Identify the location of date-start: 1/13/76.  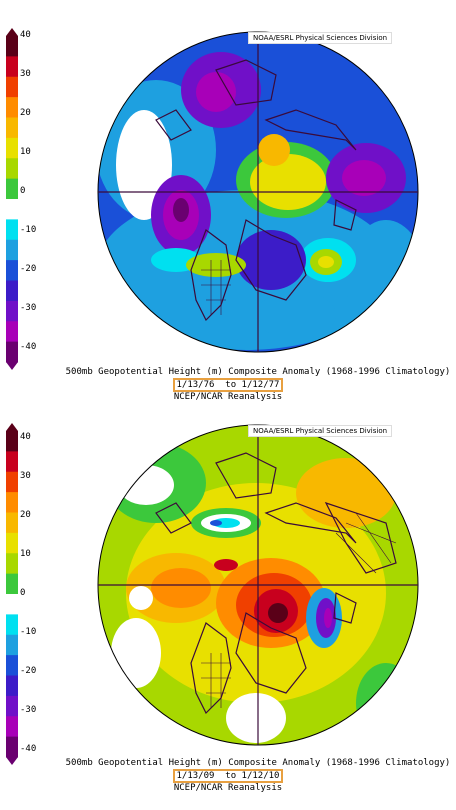
(195, 385).